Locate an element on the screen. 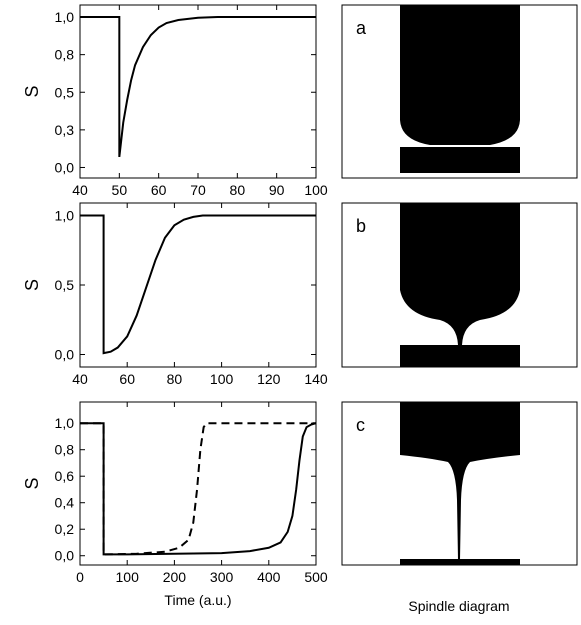 The width and height of the screenshot is (581, 625). x-tick-label: 140 is located at coordinates (316, 379).